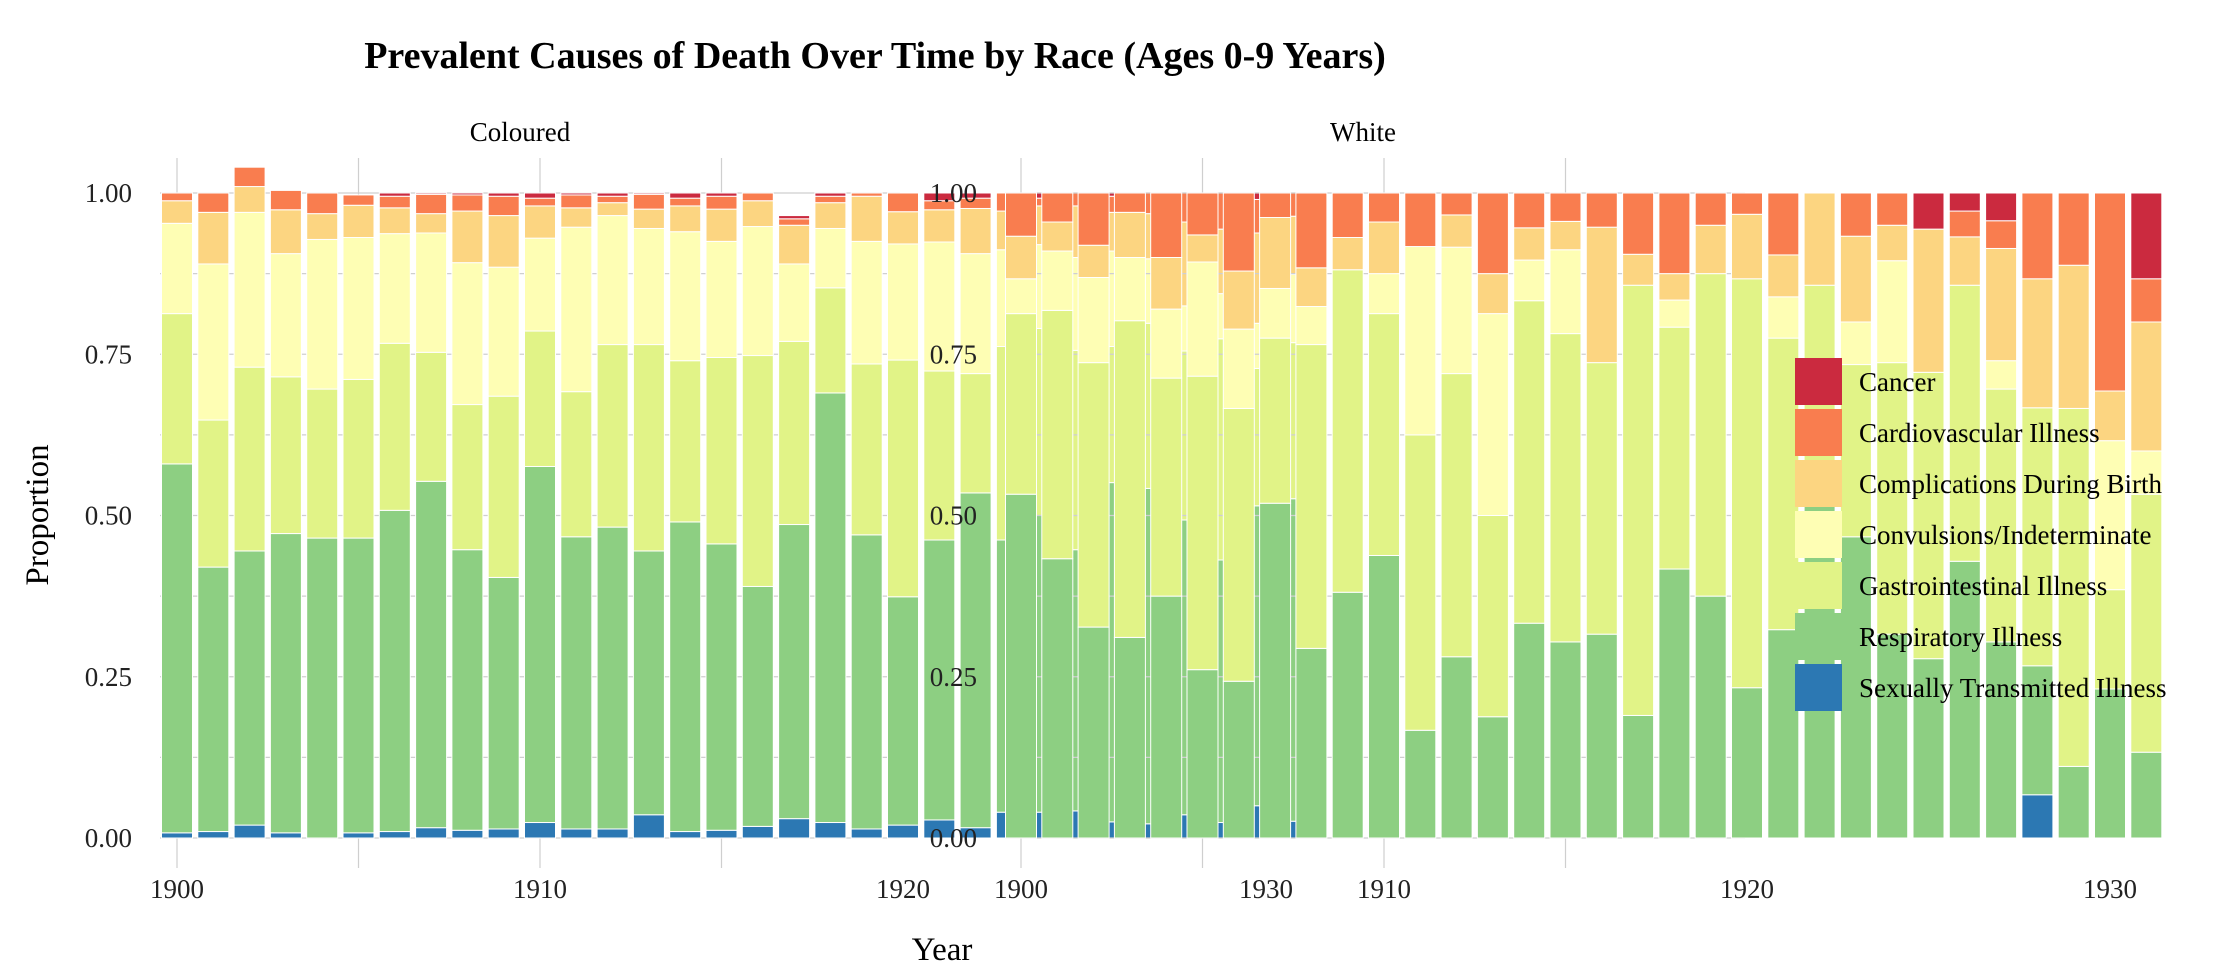 The width and height of the screenshot is (2230, 974). What do you see at coordinates (1960, 637) in the screenshot?
I see `legend-label: Respiratory Illness` at bounding box center [1960, 637].